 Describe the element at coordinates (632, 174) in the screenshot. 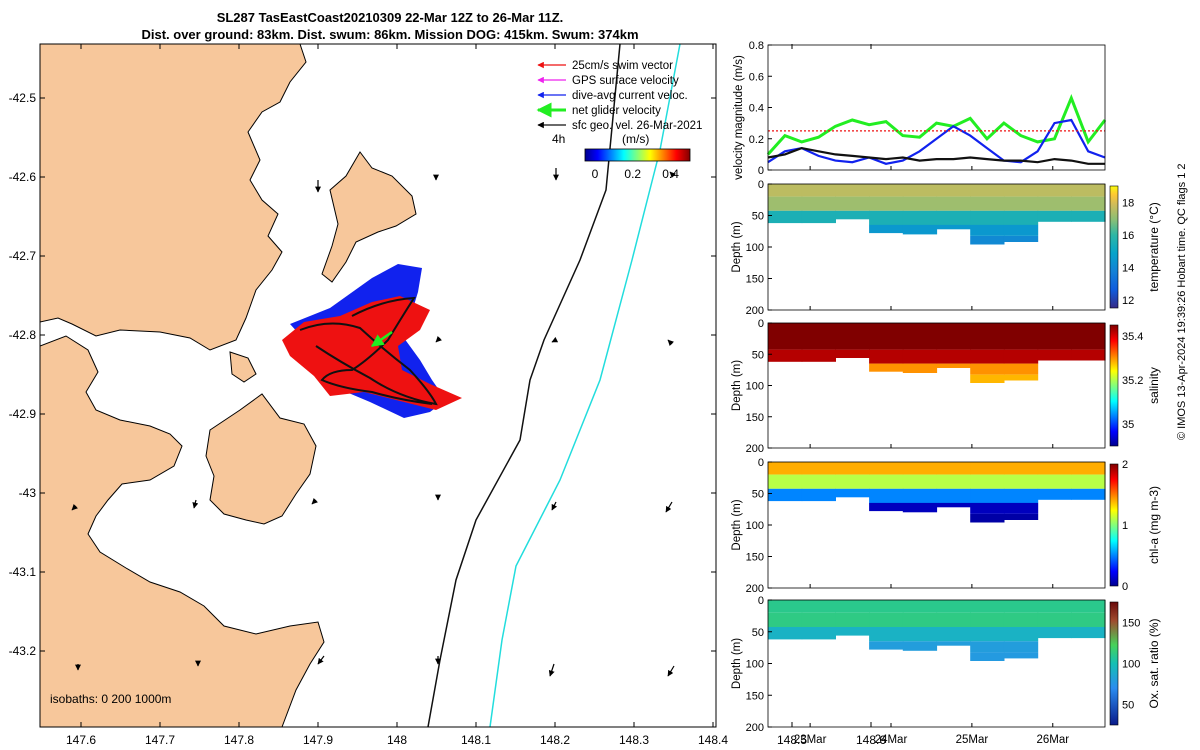

I see `speed-colorbar-tick-label: 0.2` at that location.